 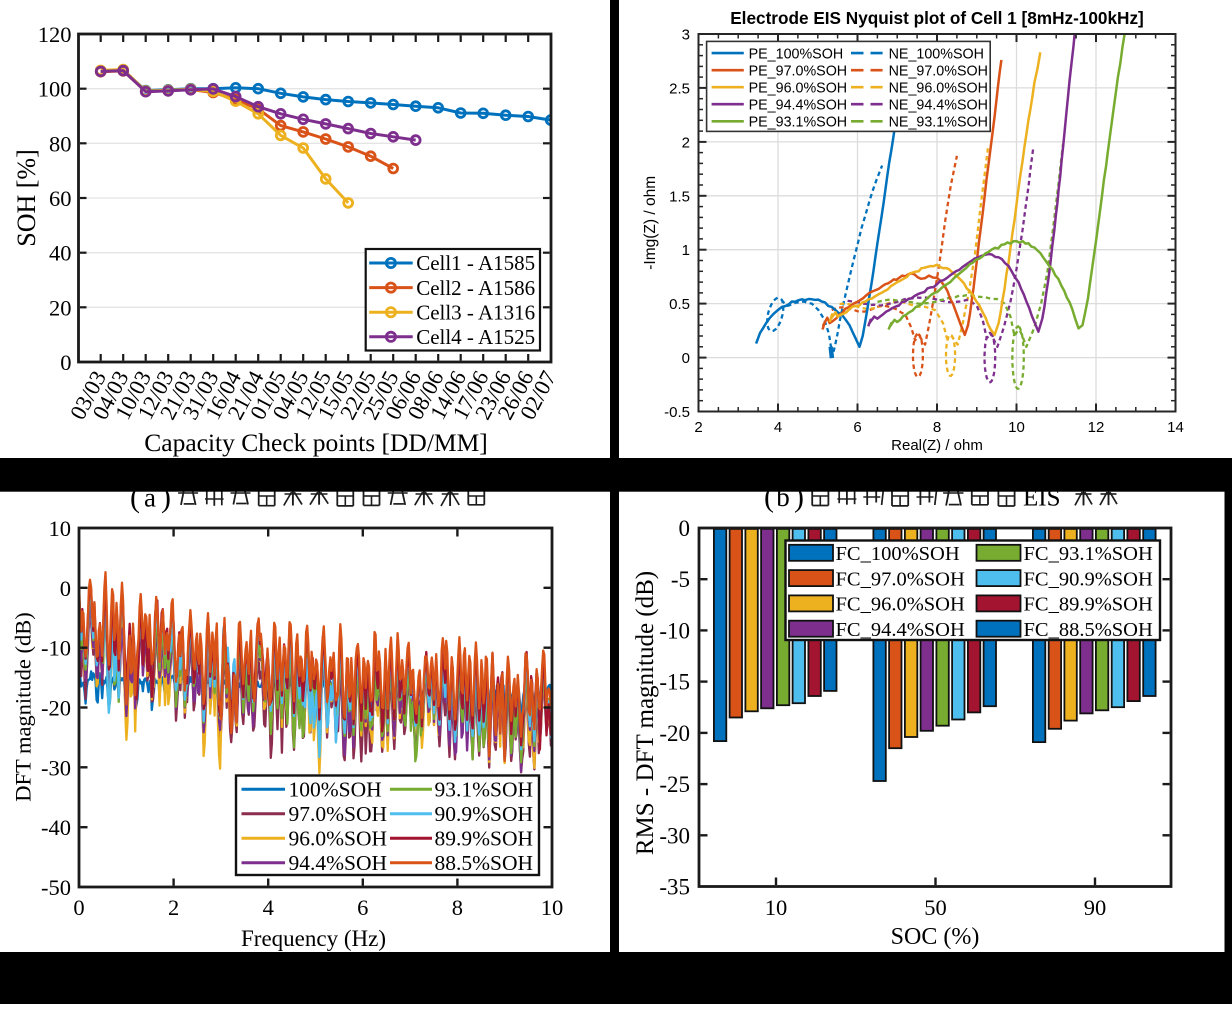 I want to click on svg-text: -35, so click(x=674, y=887).